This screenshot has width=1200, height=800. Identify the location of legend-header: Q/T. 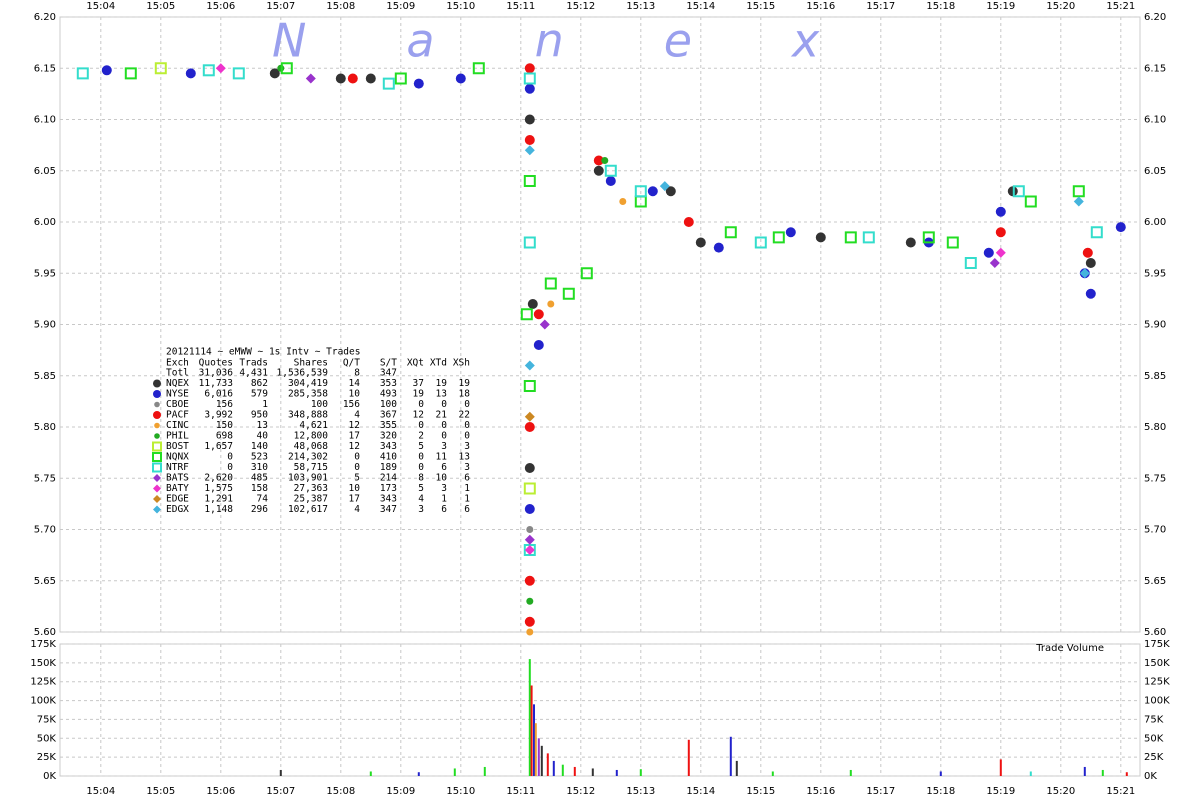
(351, 363).